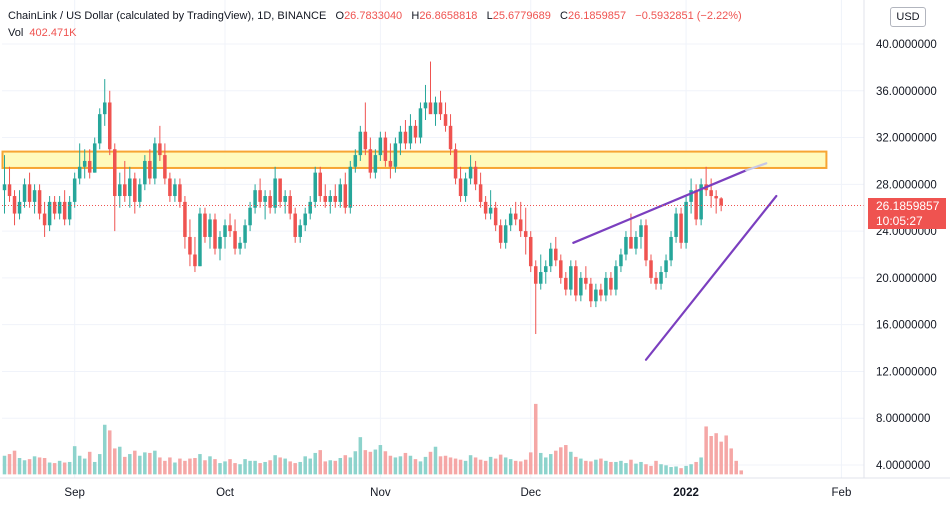 This screenshot has width=950, height=507. What do you see at coordinates (372, 439) in the screenshot?
I see `volume-bars` at bounding box center [372, 439].